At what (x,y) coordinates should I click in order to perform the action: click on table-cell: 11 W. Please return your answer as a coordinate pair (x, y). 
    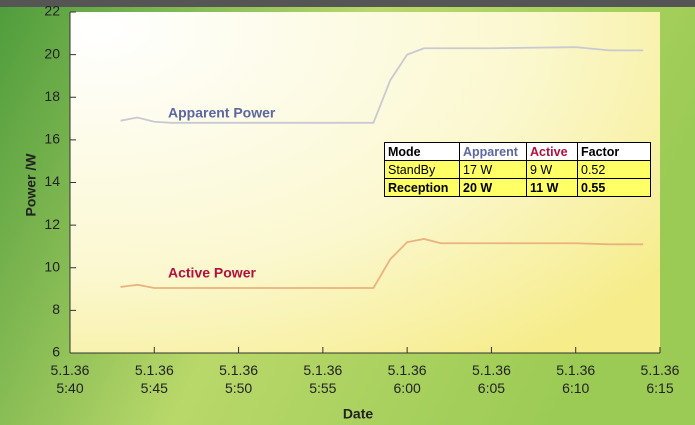
    Looking at the image, I should click on (552, 187).